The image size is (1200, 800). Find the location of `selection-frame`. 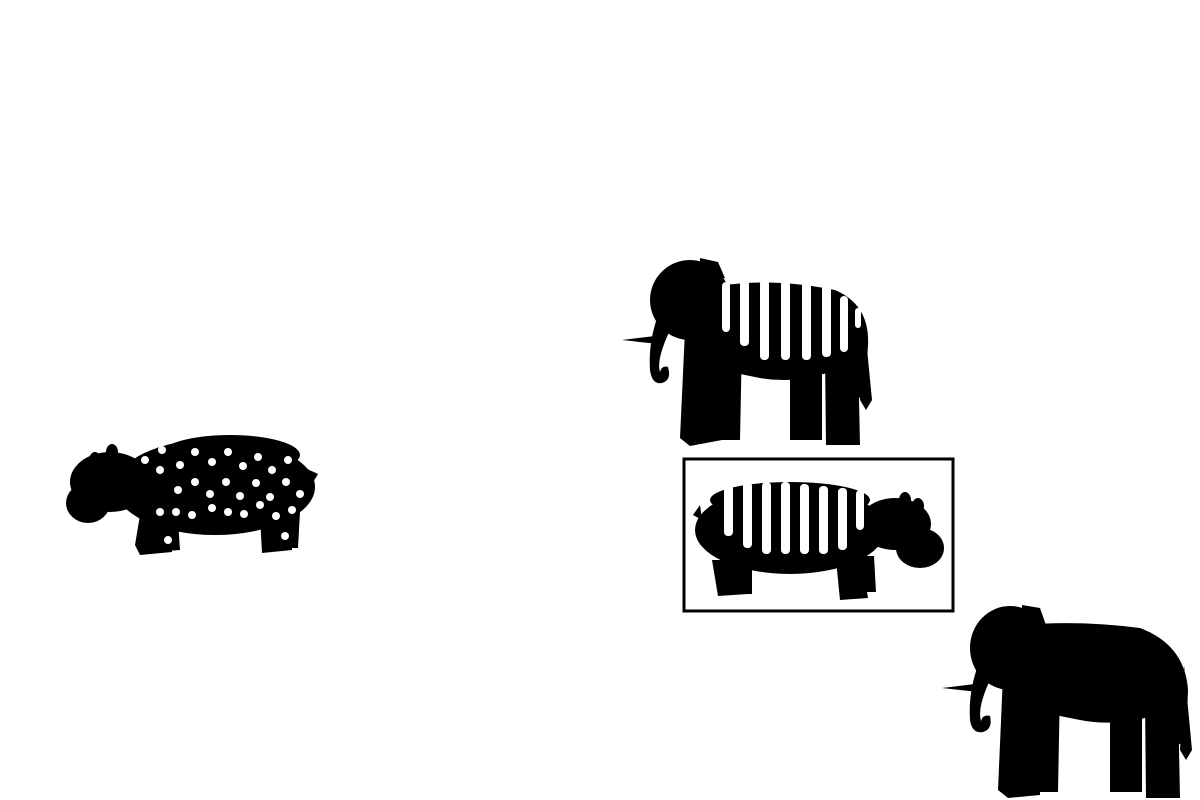

selection-frame is located at coordinates (818, 535).